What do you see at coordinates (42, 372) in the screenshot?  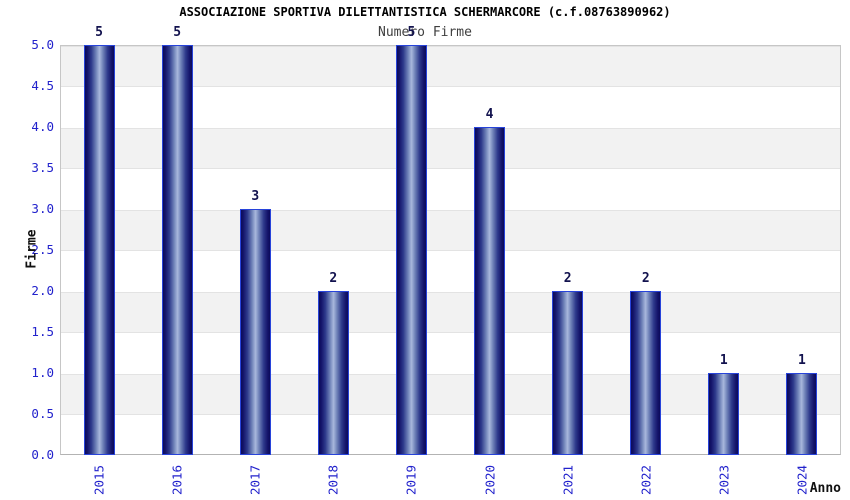 I see `y-tick-label: 1.0` at bounding box center [42, 372].